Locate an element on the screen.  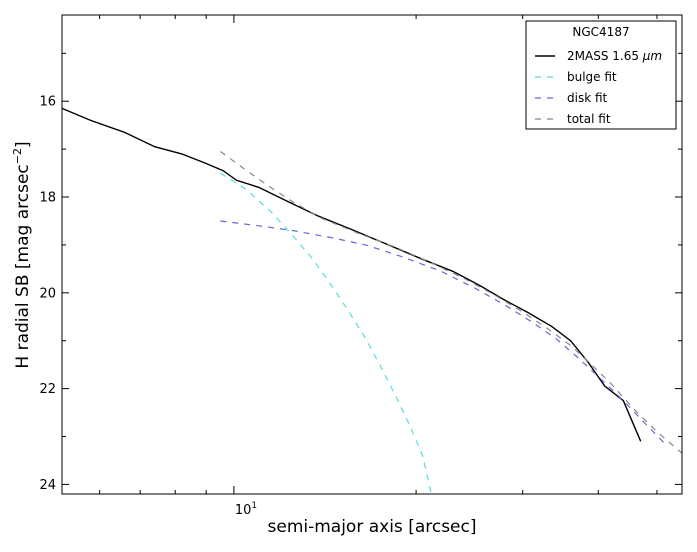
y-axis-label-end: ] is located at coordinates (23, 144).